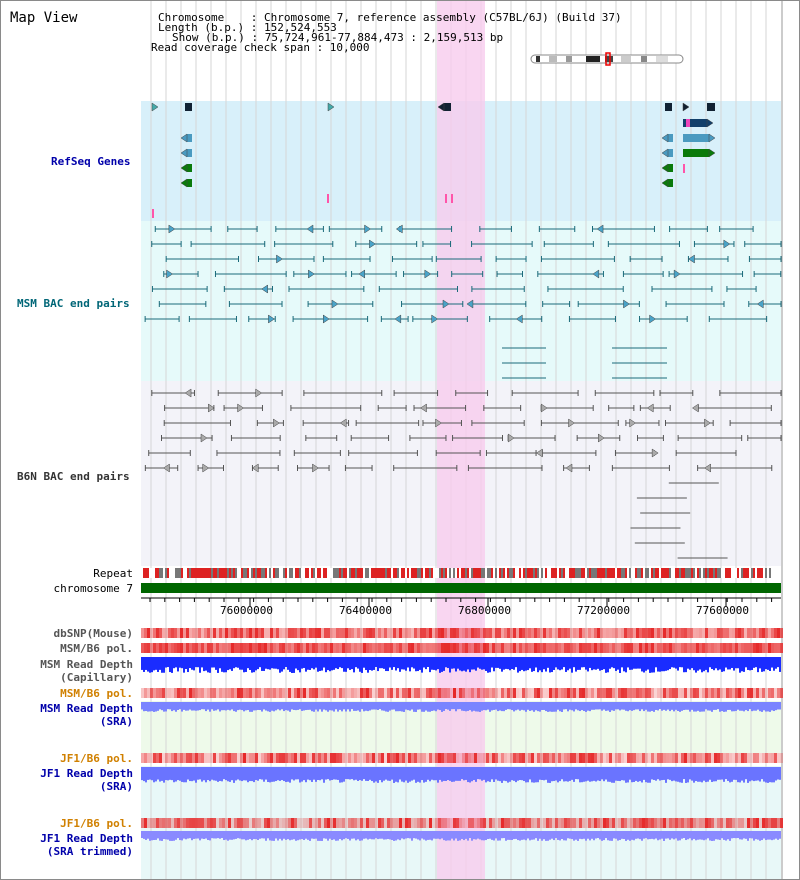  I want to click on track-label-refseq: RefSeq Genes, so click(91, 161).